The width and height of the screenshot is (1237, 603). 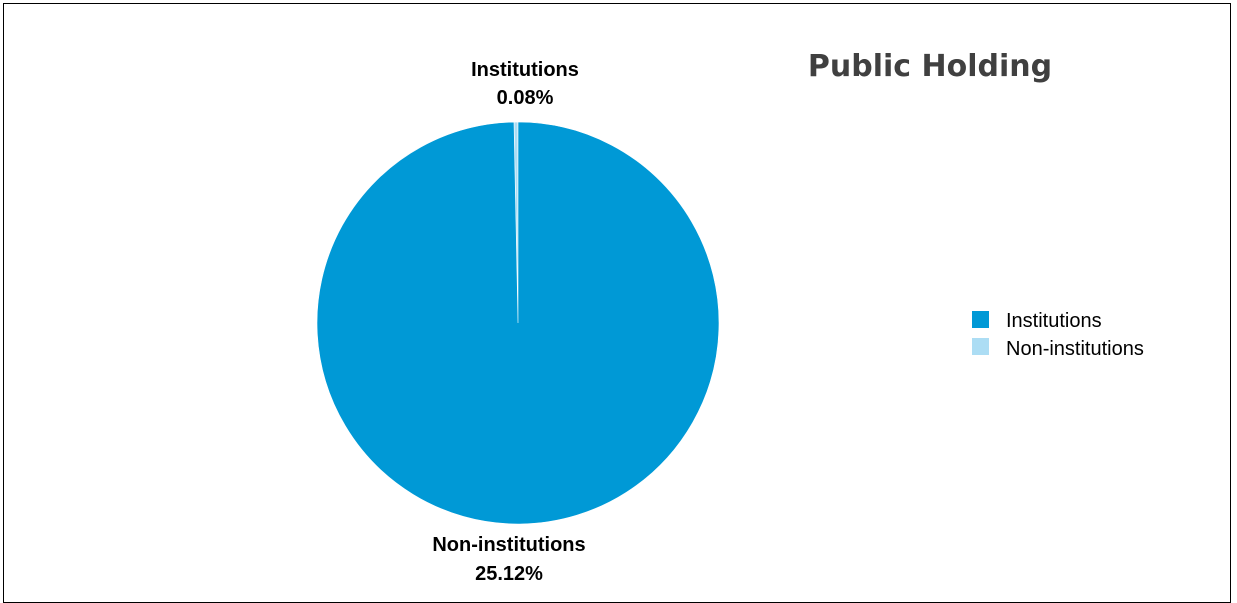 What do you see at coordinates (525, 98) in the screenshot?
I see `data-label-institutions-value: 0.08%` at bounding box center [525, 98].